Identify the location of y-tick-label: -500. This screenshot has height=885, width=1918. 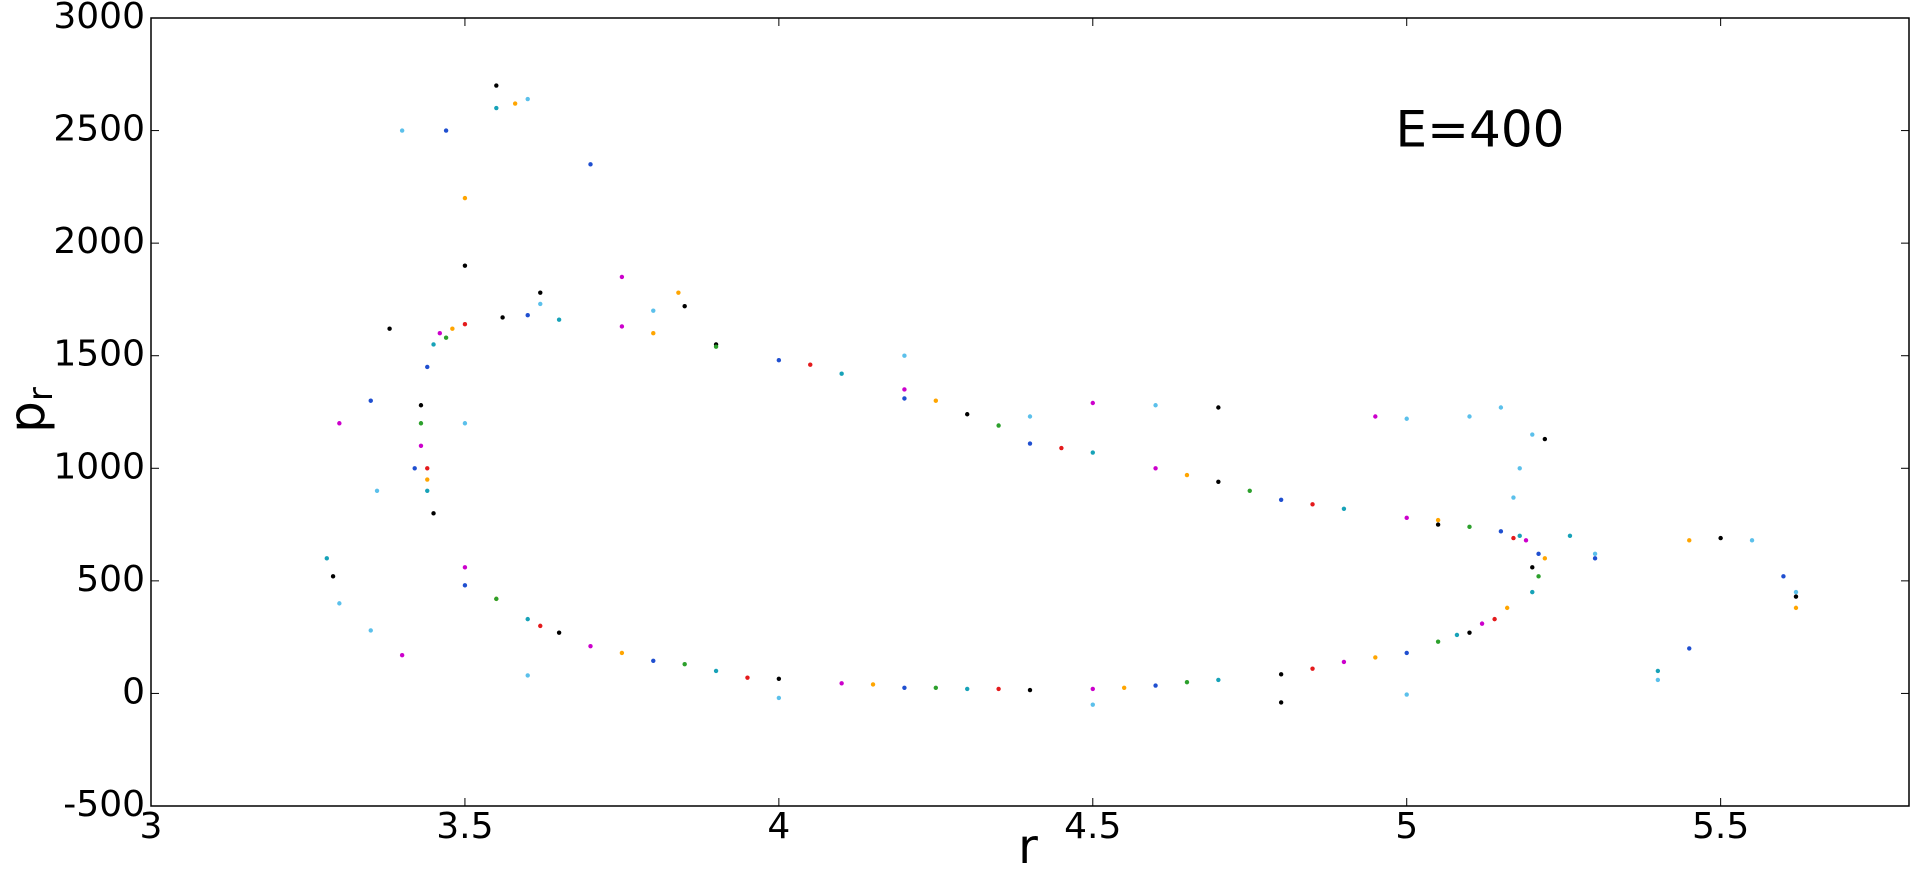
(104, 804).